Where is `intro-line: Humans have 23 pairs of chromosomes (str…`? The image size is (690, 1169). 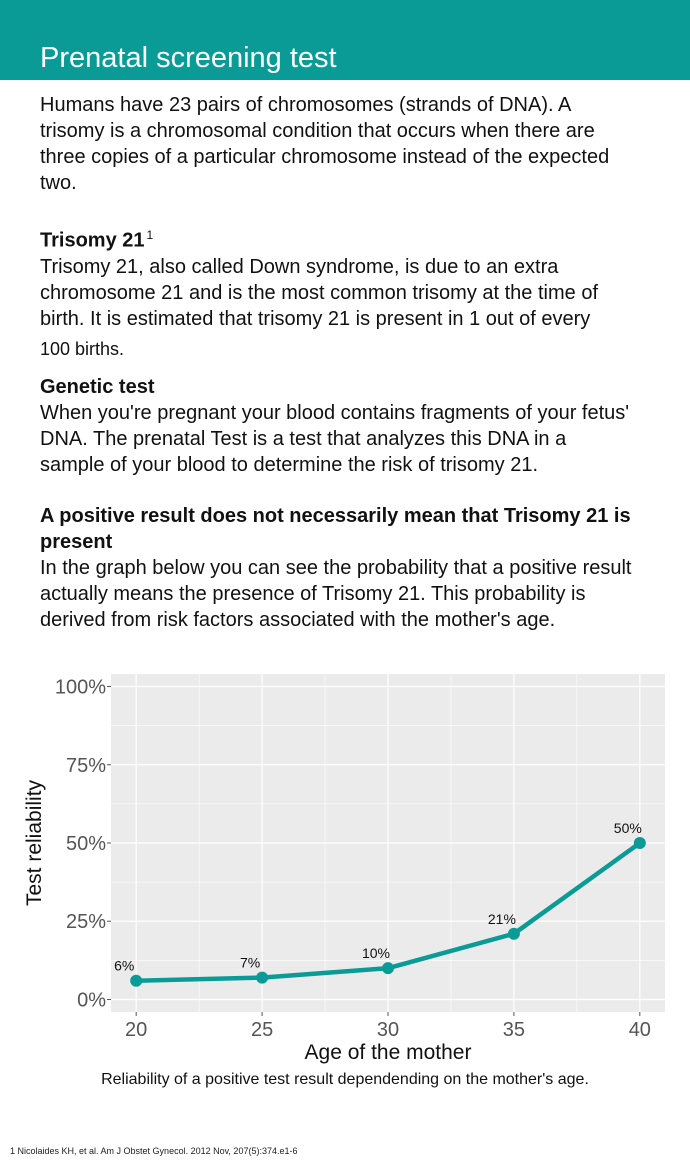
intro-line: Humans have 23 pairs of chromosomes (str… is located at coordinates (306, 105).